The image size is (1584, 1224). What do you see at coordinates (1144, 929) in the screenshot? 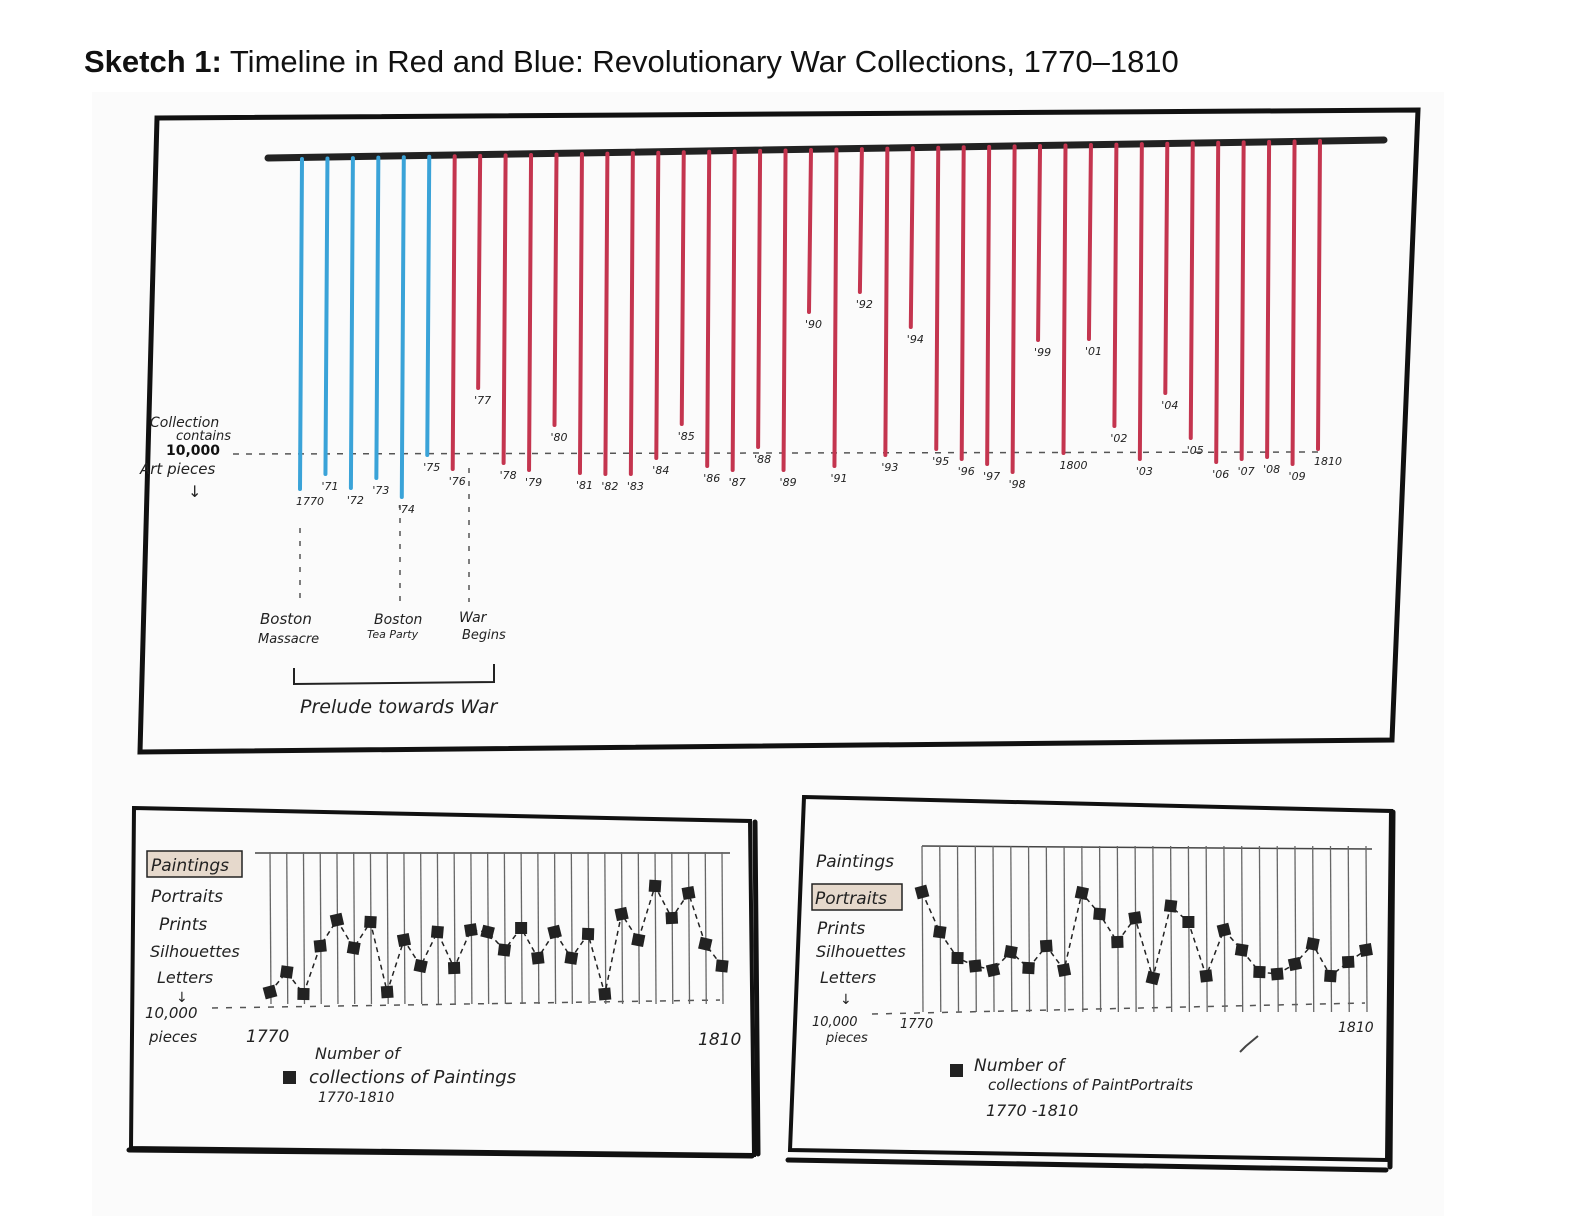
I see `panel-right-grid` at bounding box center [1144, 929].